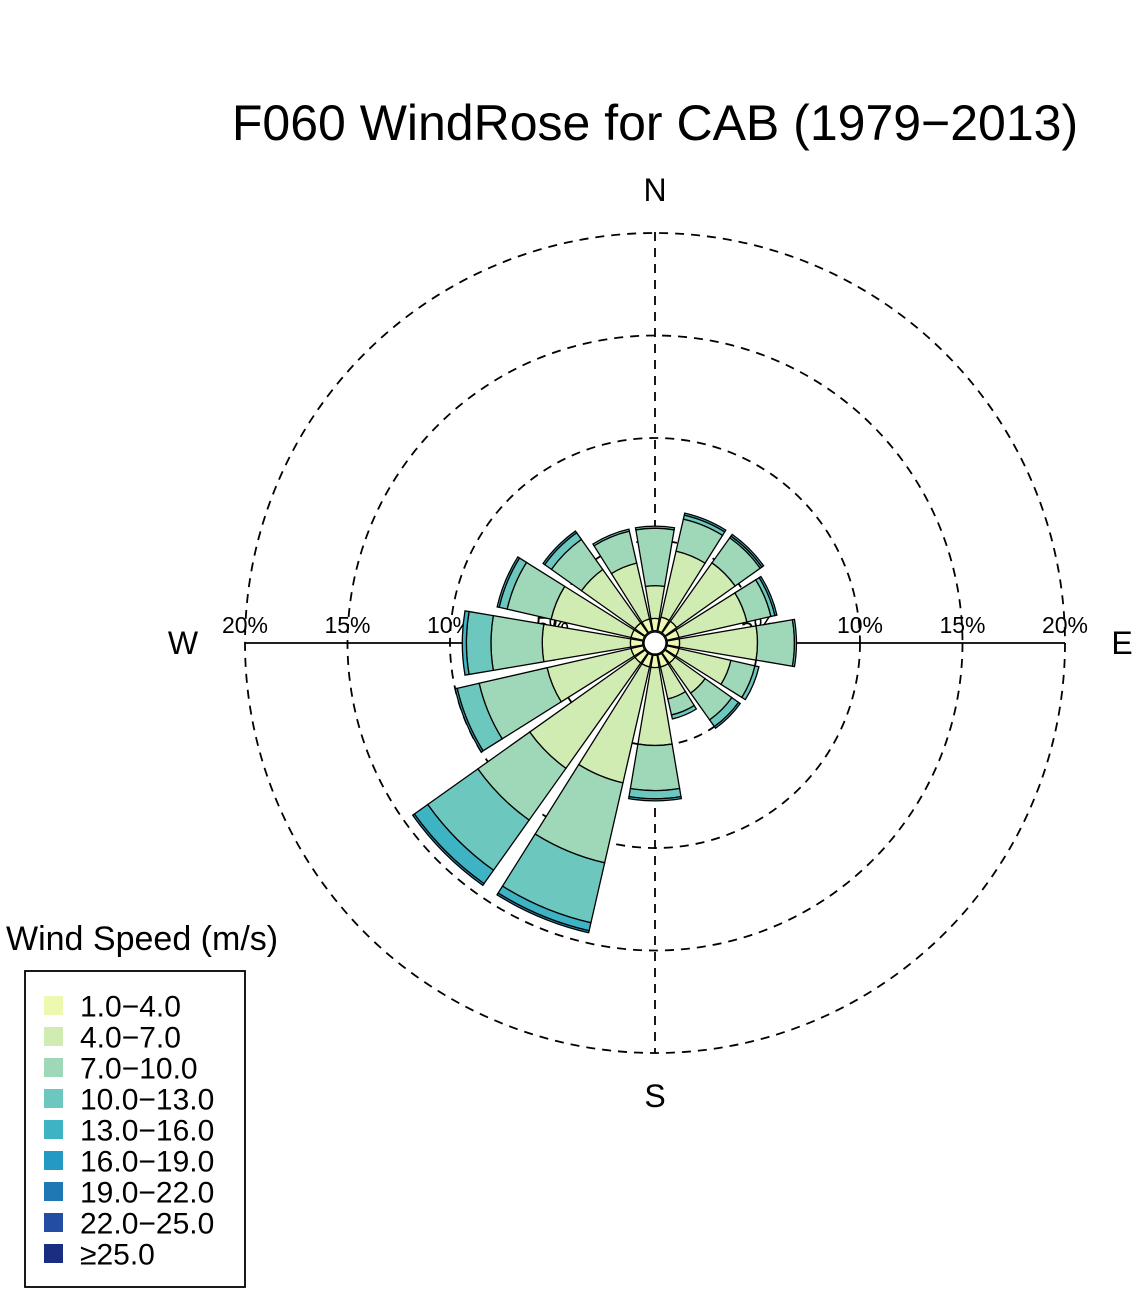 The image size is (1137, 1294). I want to click on petals, so click(604, 723).